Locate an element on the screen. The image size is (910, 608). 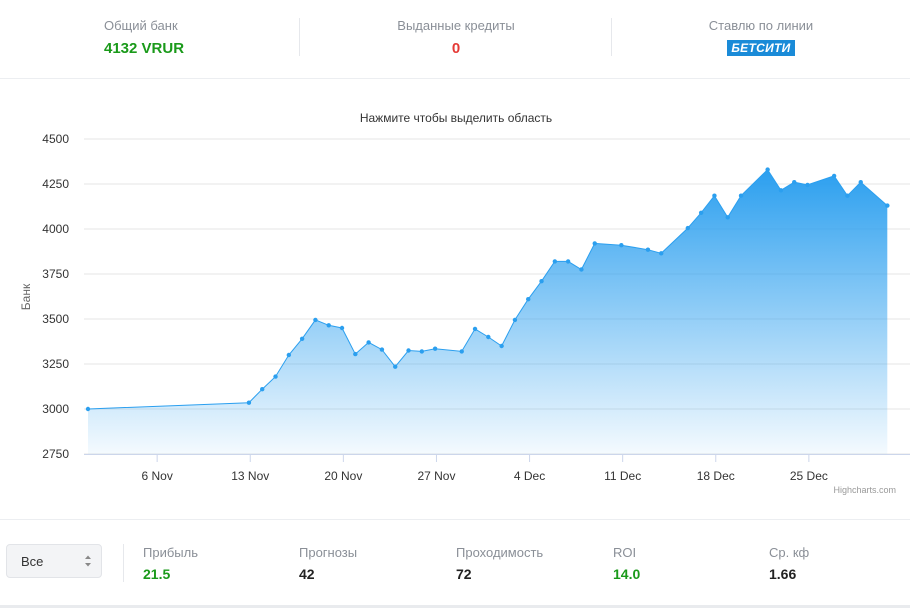
y-tick-label: 4000 is located at coordinates (55, 229).